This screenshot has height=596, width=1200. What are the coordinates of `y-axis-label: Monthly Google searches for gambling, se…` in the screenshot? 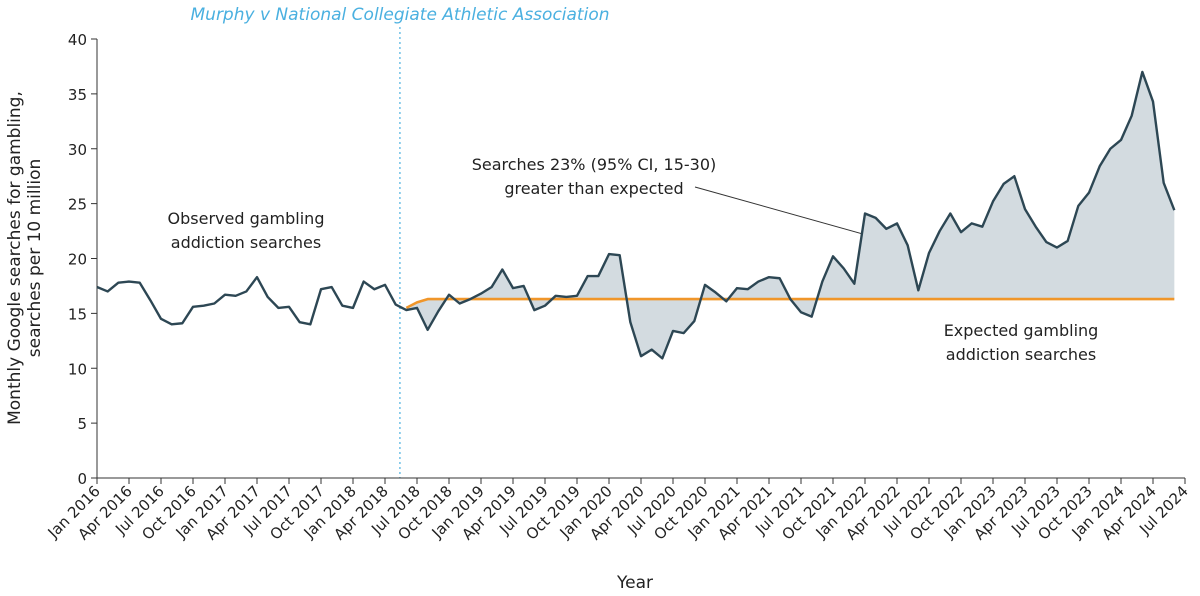 It's located at (25, 258).